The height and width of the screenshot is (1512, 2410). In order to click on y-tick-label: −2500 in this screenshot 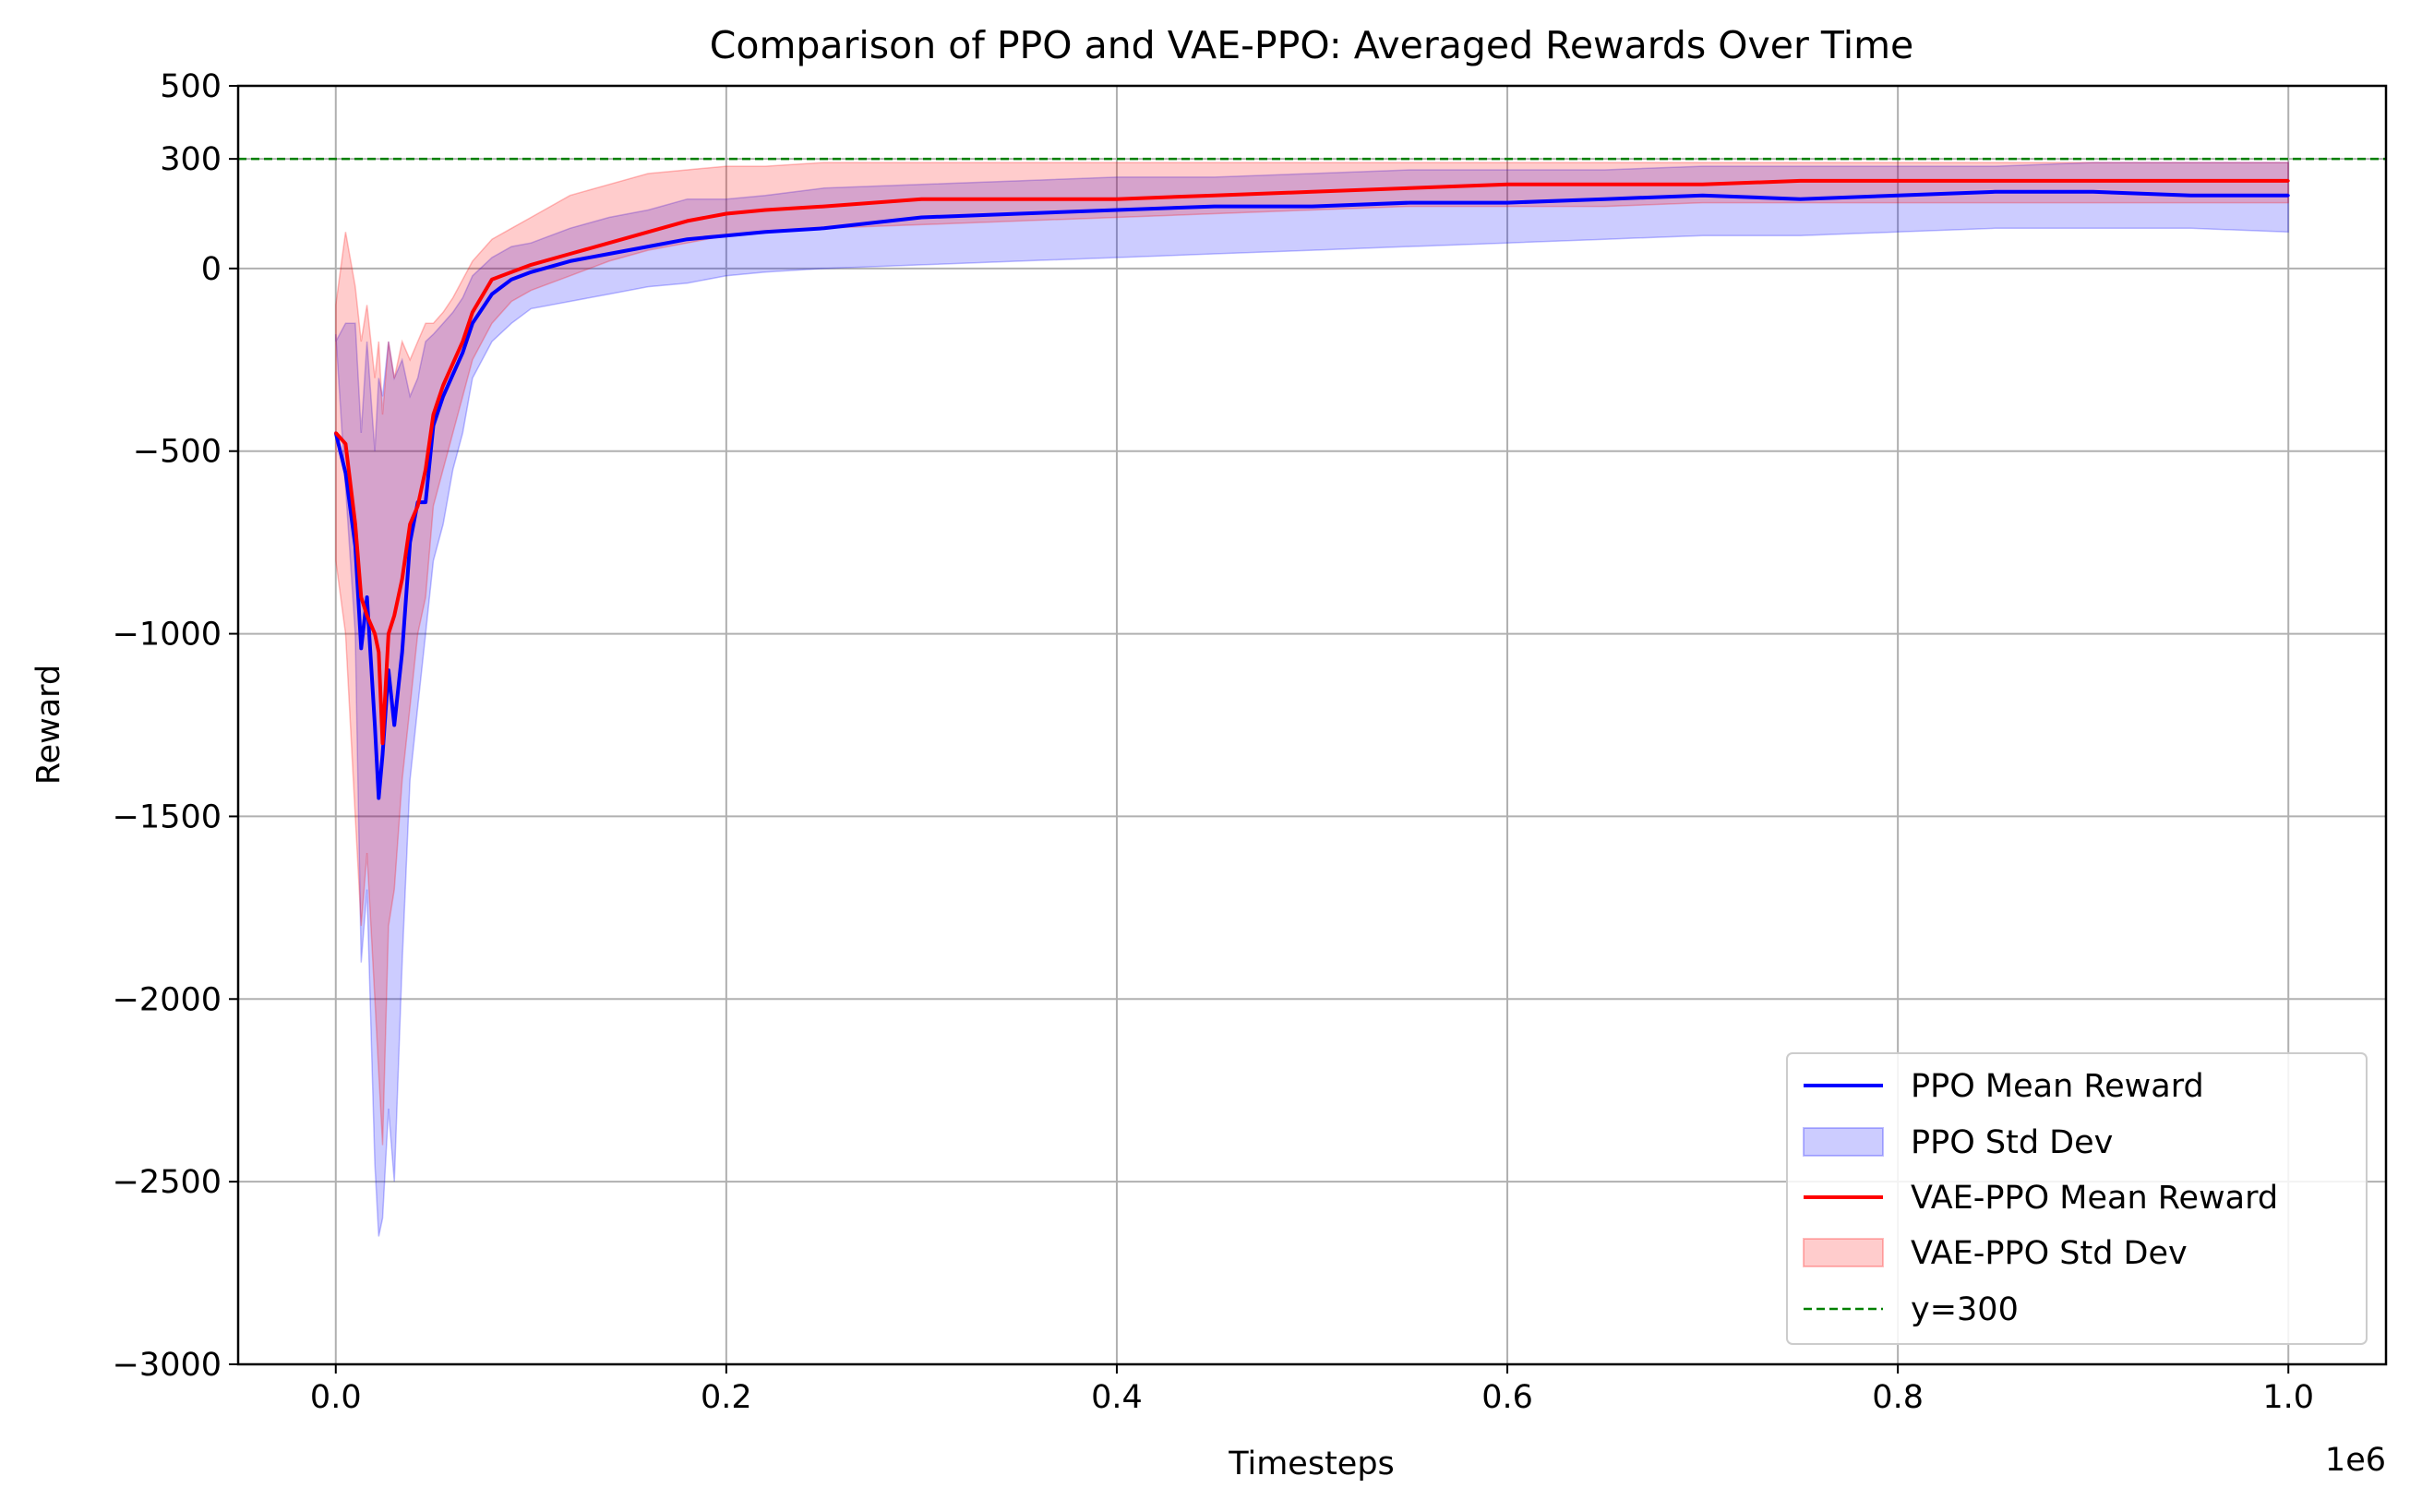, I will do `click(167, 1182)`.